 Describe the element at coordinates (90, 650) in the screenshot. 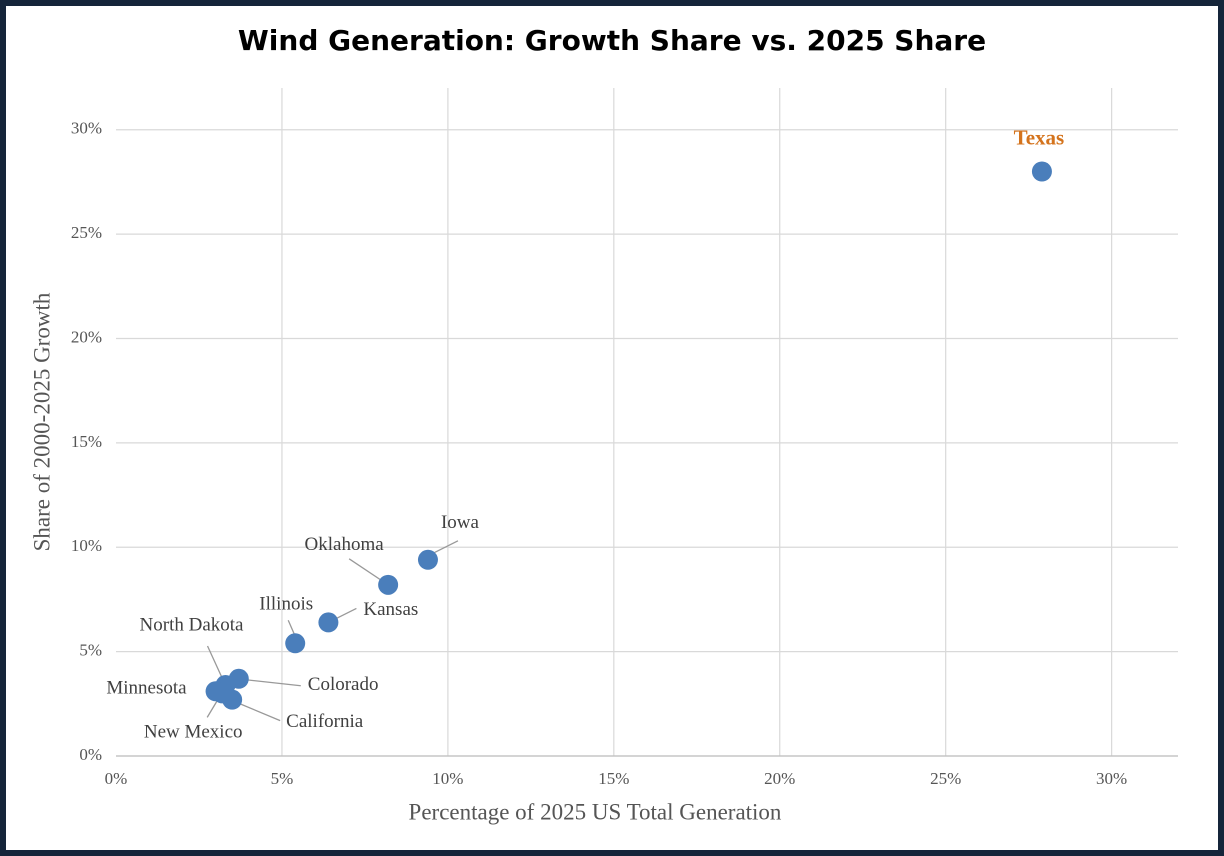

I see `y-tick-label: 5%` at that location.